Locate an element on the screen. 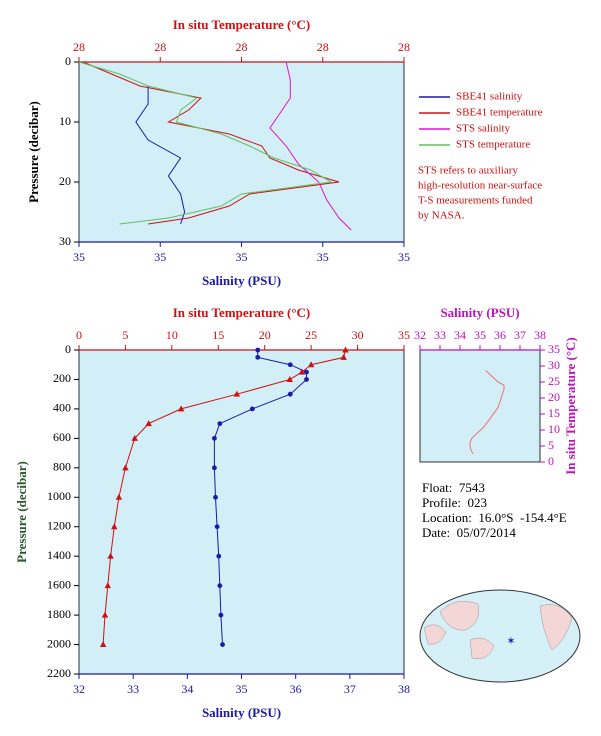  x-tick-label: 0 is located at coordinates (79, 335).